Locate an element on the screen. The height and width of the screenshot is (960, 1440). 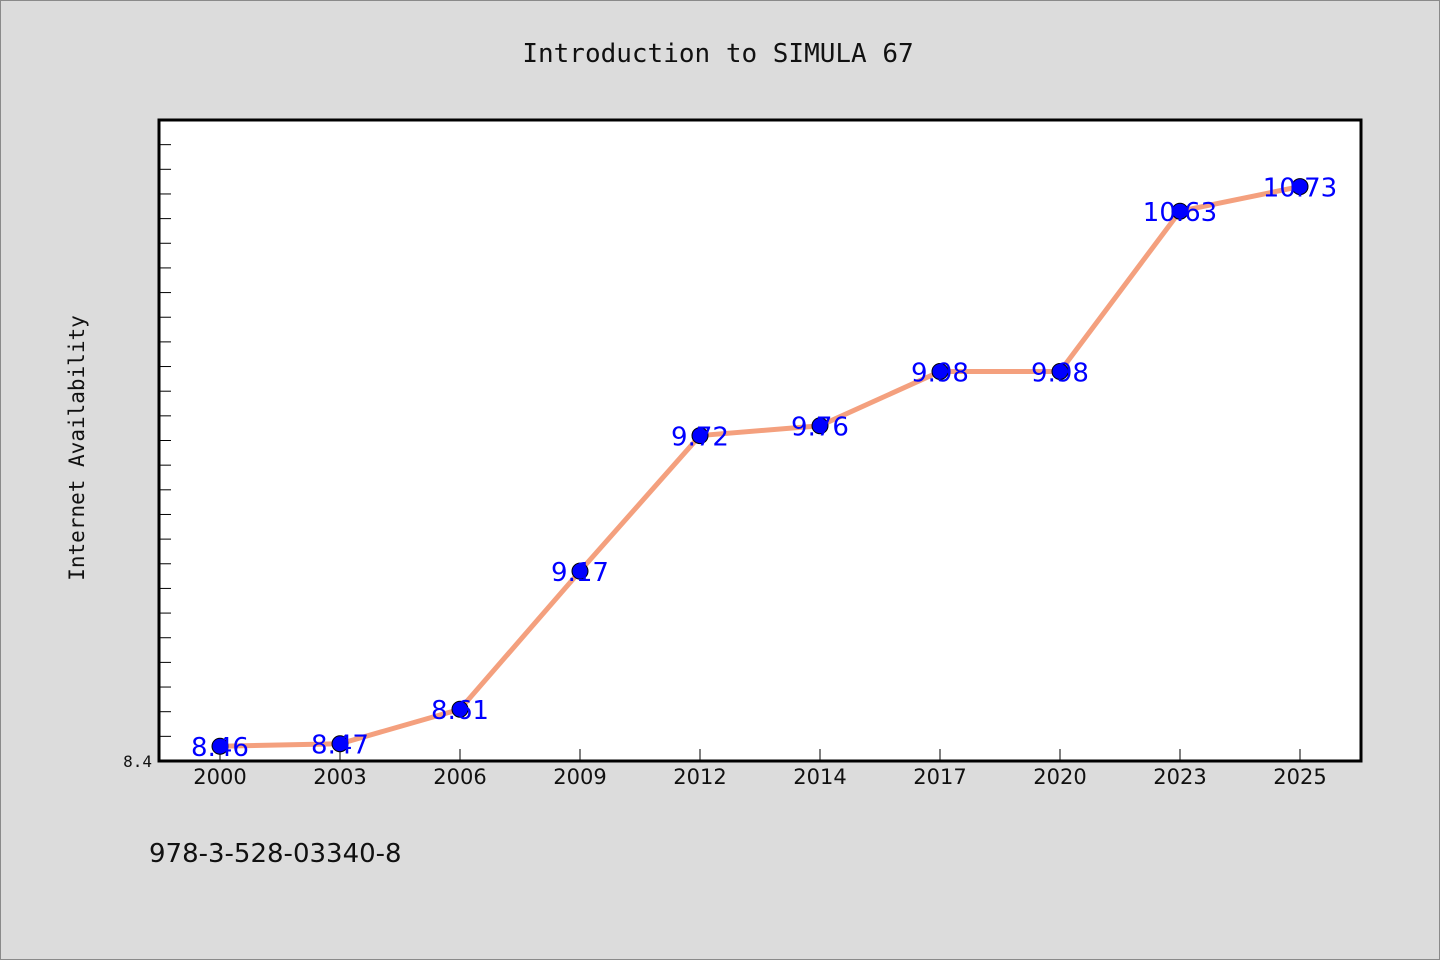
chart-title: Introduction to SIMULA 67 is located at coordinates (717, 54).